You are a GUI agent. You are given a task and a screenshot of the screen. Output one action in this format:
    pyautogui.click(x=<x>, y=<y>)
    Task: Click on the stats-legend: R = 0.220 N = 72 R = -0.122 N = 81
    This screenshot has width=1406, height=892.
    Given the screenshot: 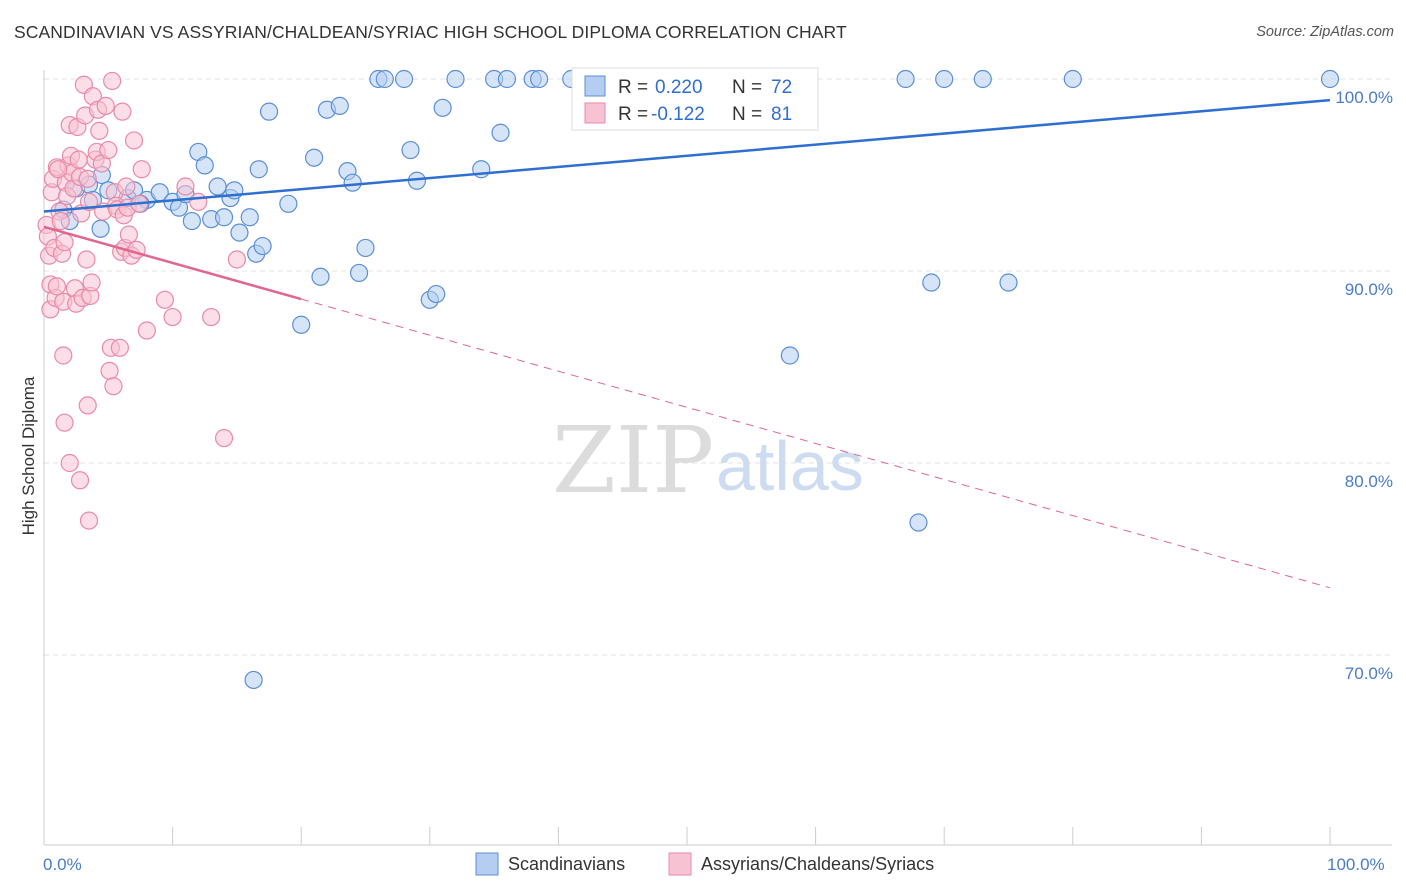 What is the action you would take?
    pyautogui.click(x=695, y=99)
    